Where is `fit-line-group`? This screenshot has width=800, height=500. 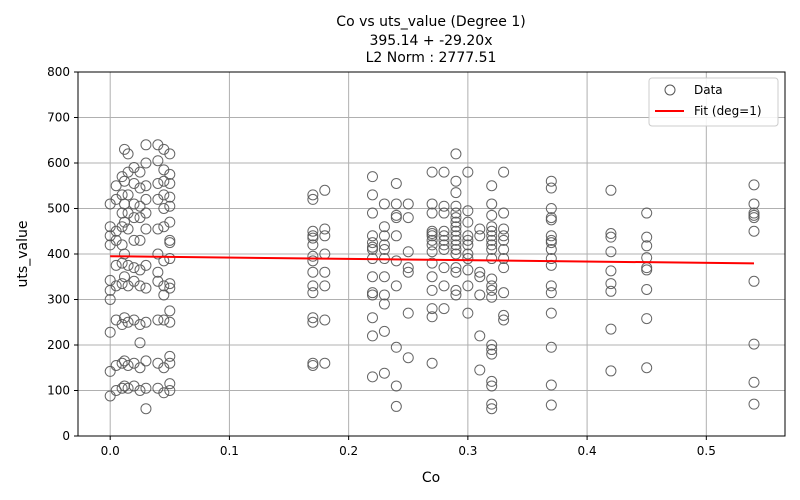 fit-line-group is located at coordinates (432, 260).